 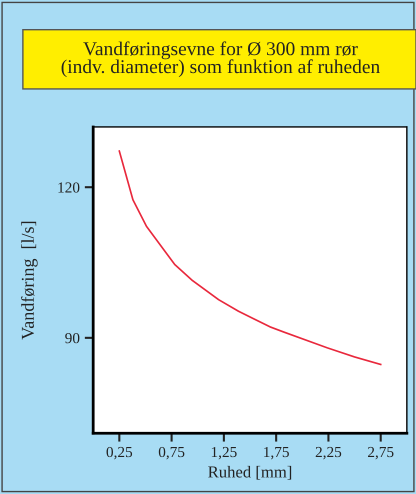 I want to click on x-tick-label: 2,25, so click(x=329, y=453).